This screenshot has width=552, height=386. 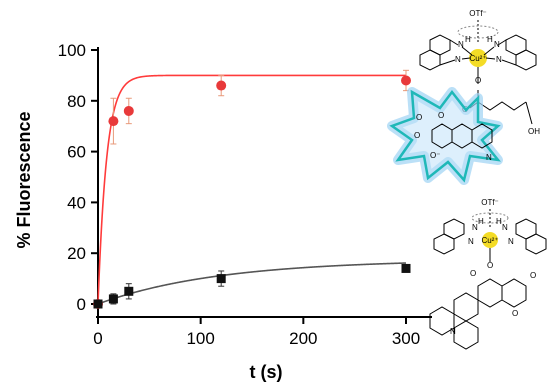 What do you see at coordinates (534, 131) in the screenshot?
I see `hydroxyl-label: OH` at bounding box center [534, 131].